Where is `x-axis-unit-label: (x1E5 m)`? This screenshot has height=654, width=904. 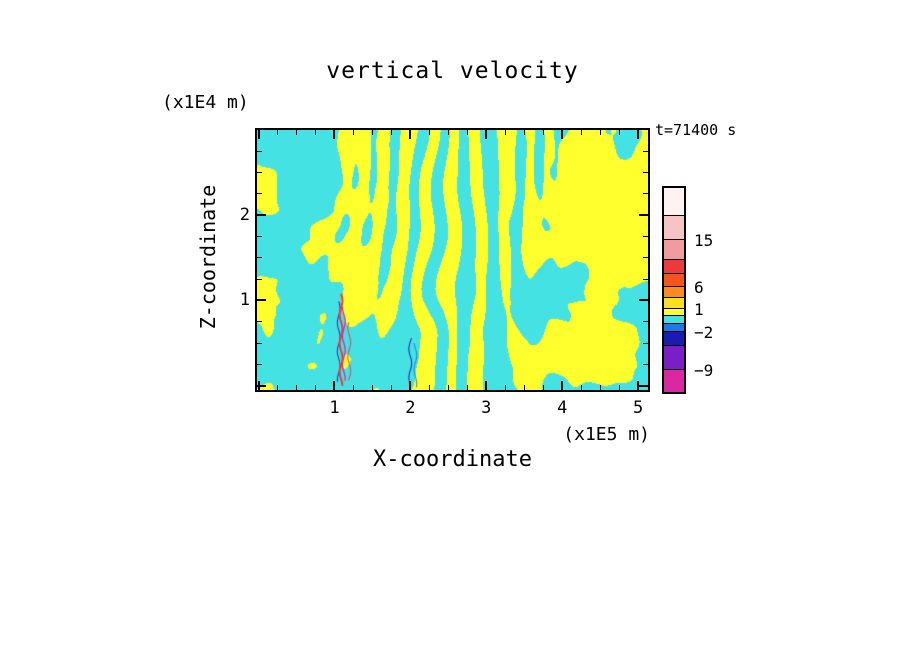 x-axis-unit-label: (x1E5 m) is located at coordinates (606, 434).